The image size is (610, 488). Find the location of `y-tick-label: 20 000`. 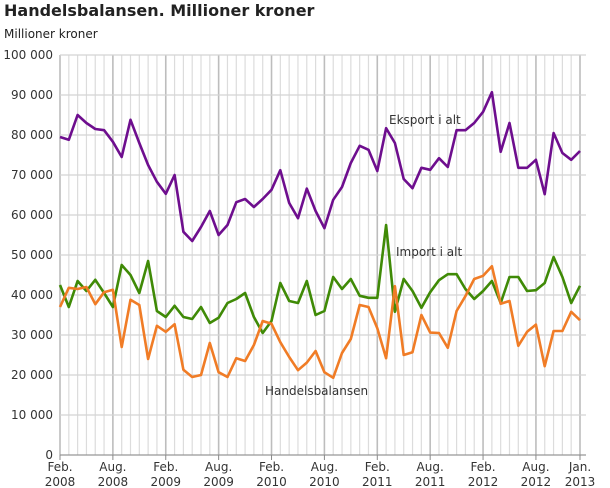

y-tick-label: 20 000 is located at coordinates (32, 375).